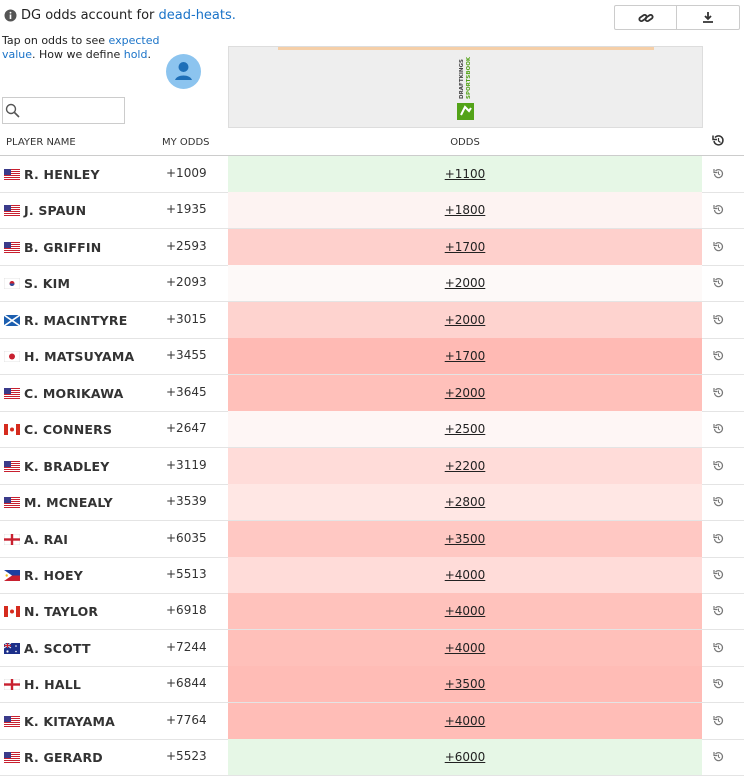 The width and height of the screenshot is (744, 778). What do you see at coordinates (63, 110) in the screenshot?
I see `search-box` at bounding box center [63, 110].